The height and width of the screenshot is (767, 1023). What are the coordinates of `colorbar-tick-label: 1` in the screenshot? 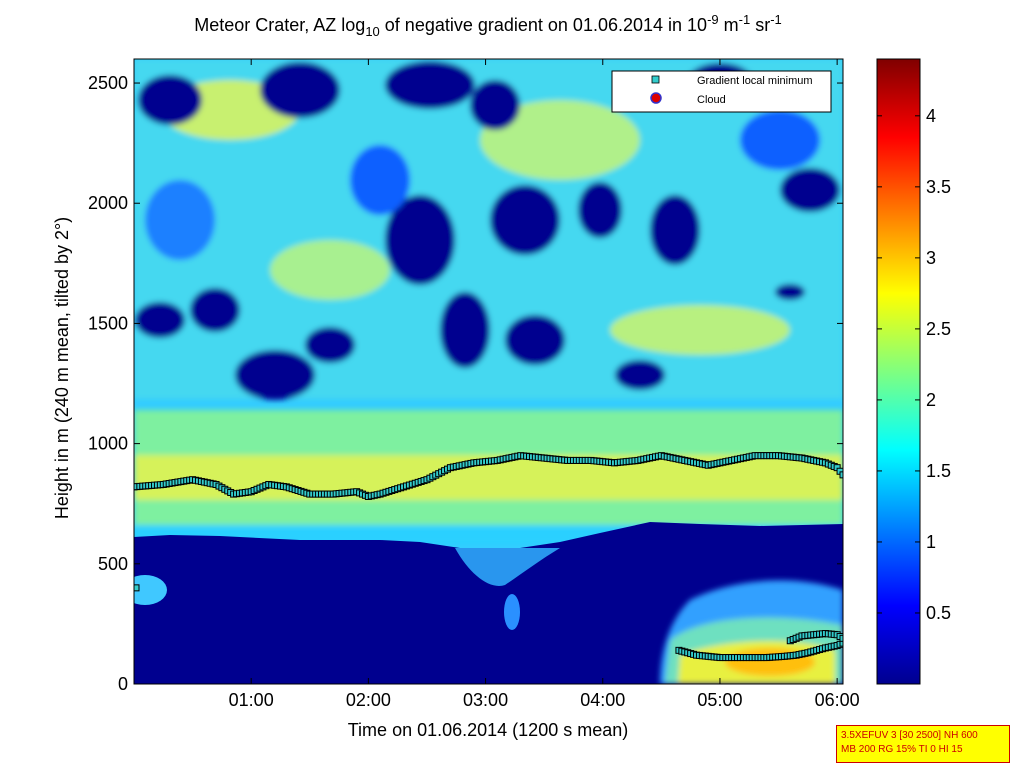 It's located at (931, 542).